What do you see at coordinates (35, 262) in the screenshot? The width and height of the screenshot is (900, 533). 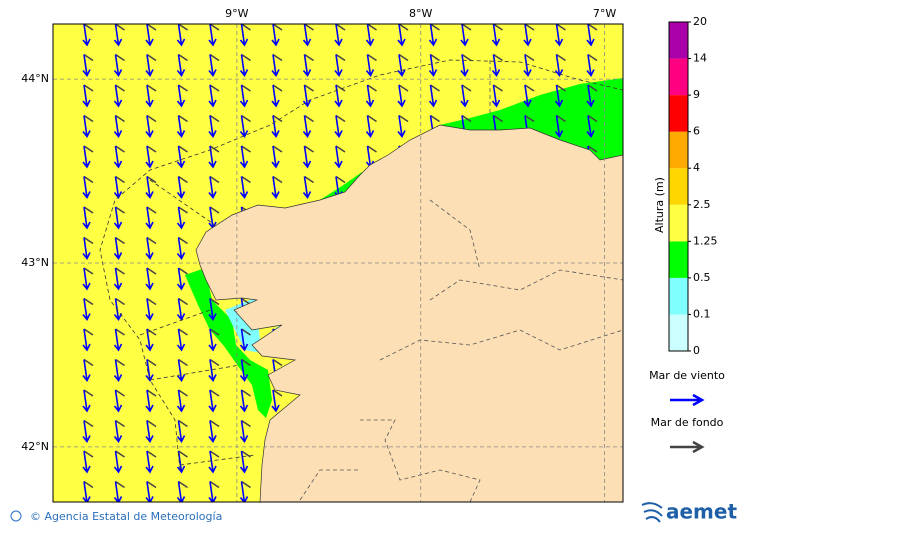 I see `lat-label: 43°N` at bounding box center [35, 262].